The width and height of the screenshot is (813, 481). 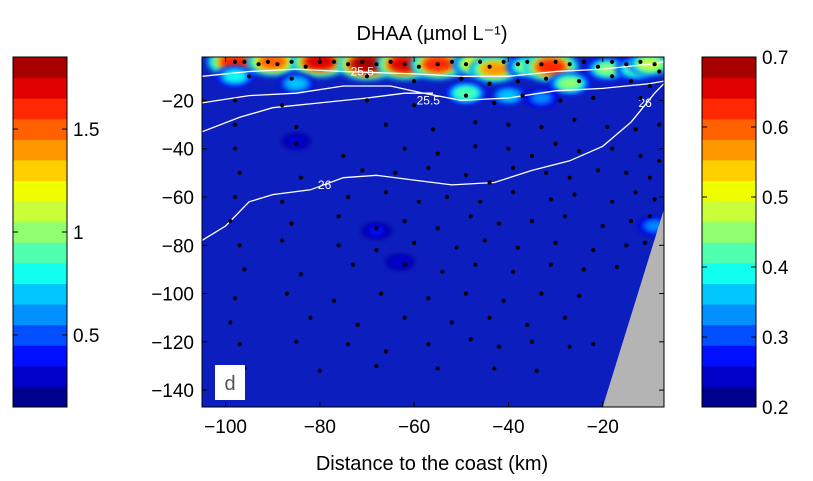 What do you see at coordinates (775, 128) in the screenshot?
I see `colorbar-tick-label-4: 0.6` at bounding box center [775, 128].